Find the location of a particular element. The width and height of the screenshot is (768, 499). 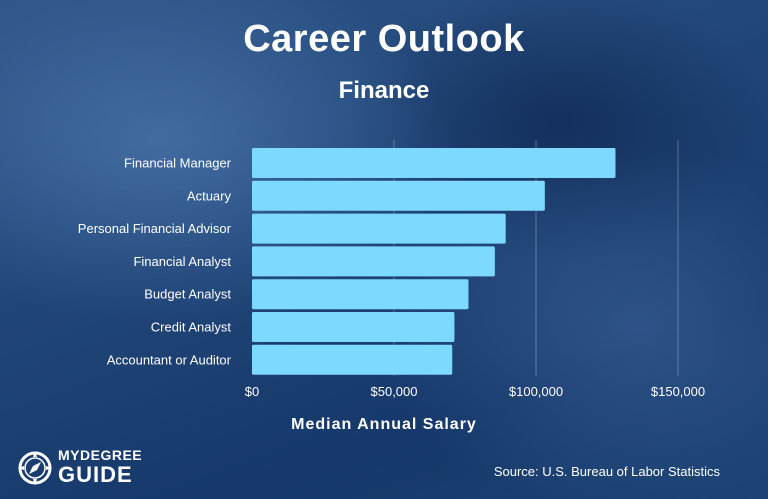

x-tick-labels: $0 $50,000 $100,000 $150,000 is located at coordinates (475, 391).